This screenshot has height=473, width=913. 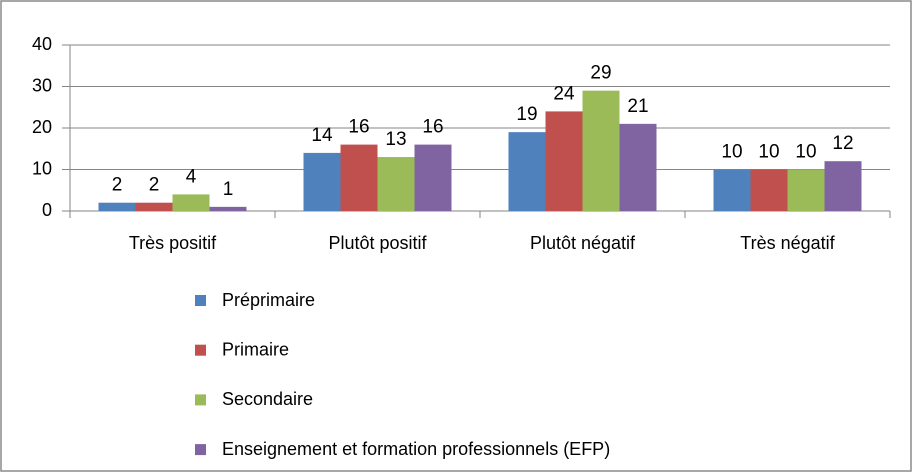 What do you see at coordinates (787, 243) in the screenshot?
I see `x-tick-label: Très négatif` at bounding box center [787, 243].